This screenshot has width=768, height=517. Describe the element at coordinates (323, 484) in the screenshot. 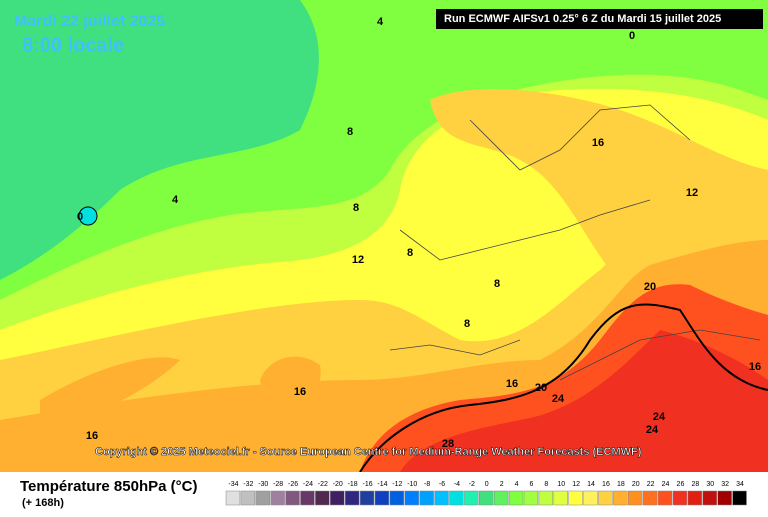

I see `scale-label: -22` at that location.